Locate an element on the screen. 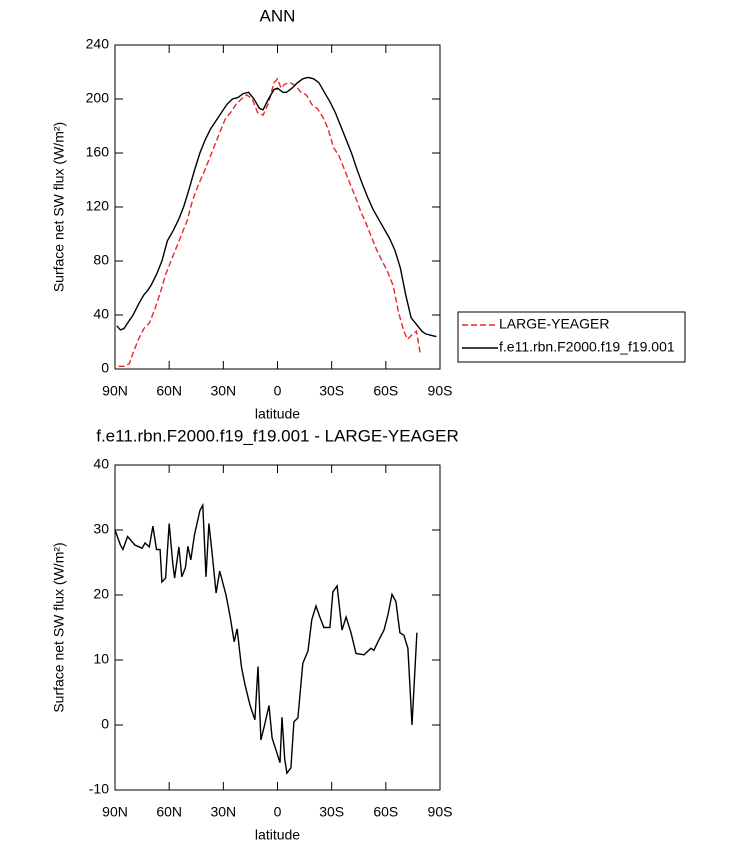  y-tick-label: 200 is located at coordinates (98, 98).